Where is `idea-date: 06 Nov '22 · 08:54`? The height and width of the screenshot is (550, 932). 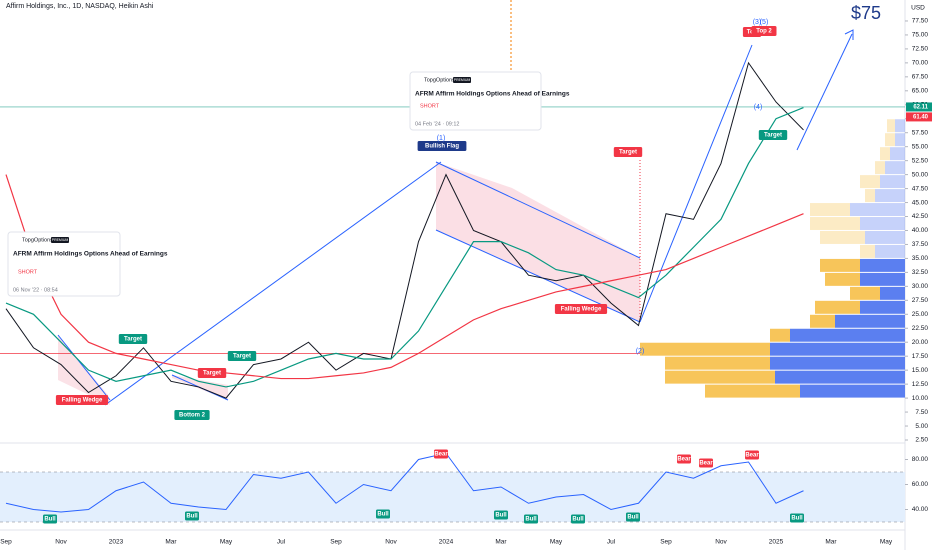
idea-date: 06 Nov '22 · 08:54 is located at coordinates (35, 290).